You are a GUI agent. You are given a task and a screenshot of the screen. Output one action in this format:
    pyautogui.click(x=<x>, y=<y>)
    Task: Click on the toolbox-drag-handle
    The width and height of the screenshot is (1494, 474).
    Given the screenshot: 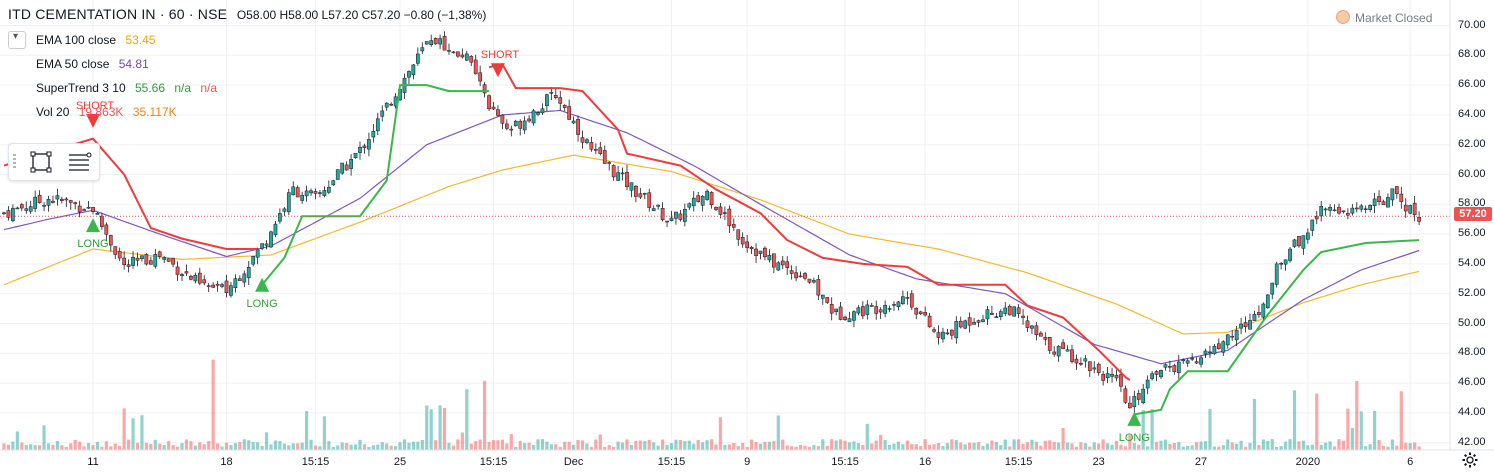 What is the action you would take?
    pyautogui.click(x=14, y=162)
    